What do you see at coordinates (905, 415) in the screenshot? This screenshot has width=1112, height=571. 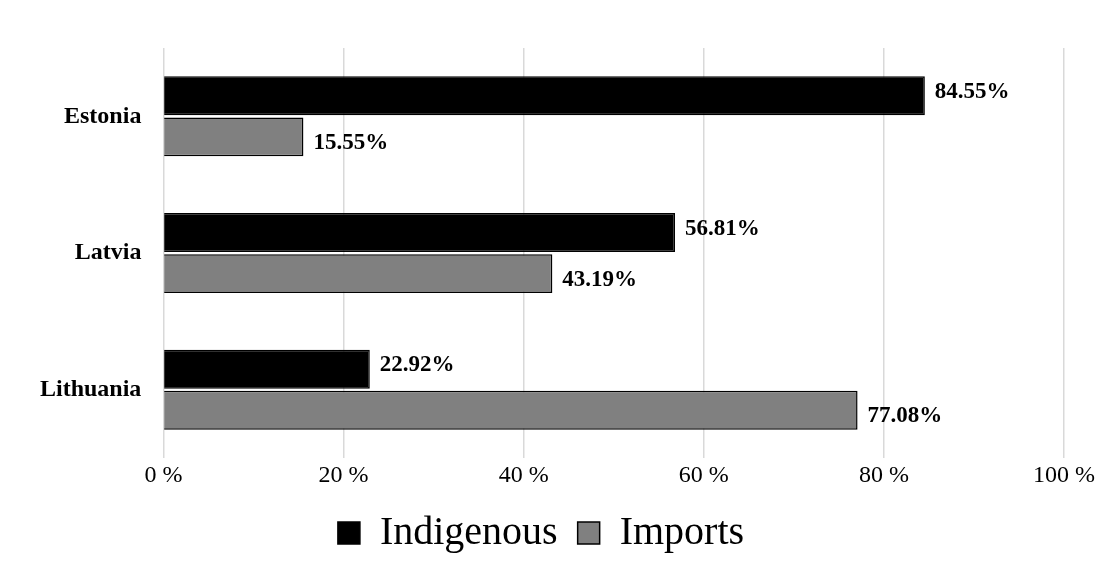 I see `data-label: 77.08%` at bounding box center [905, 415].